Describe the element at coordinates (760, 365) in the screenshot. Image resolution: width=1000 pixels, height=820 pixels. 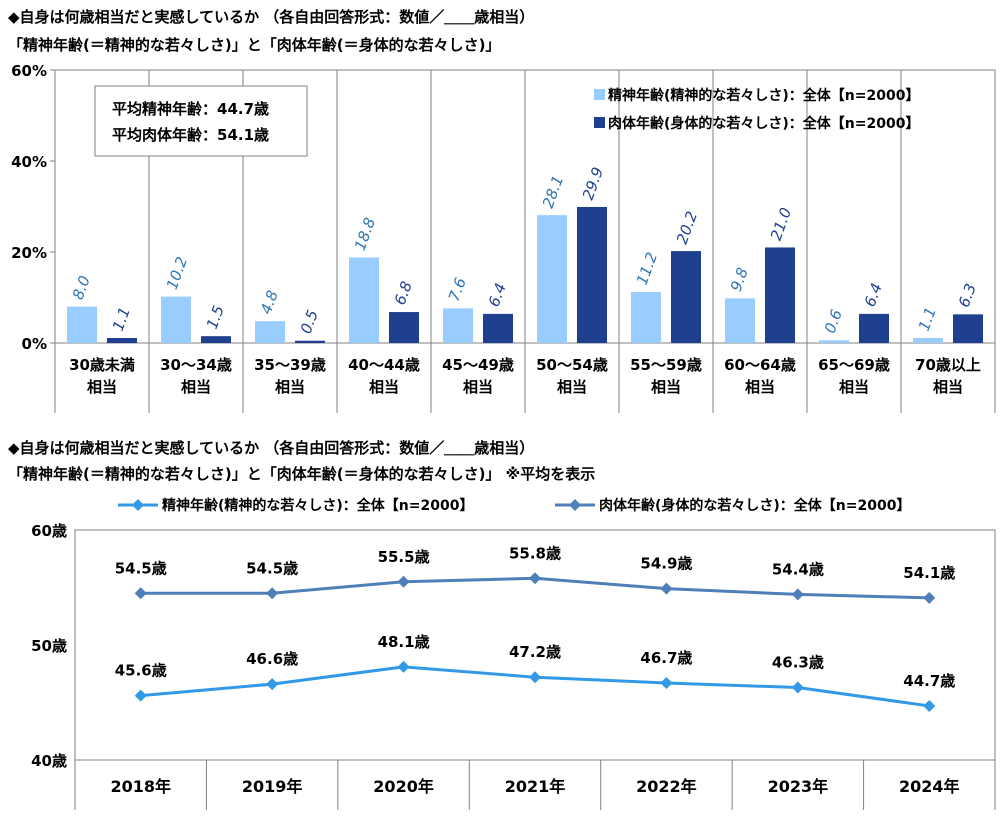
I see `x-category-label: 60～64歳` at that location.